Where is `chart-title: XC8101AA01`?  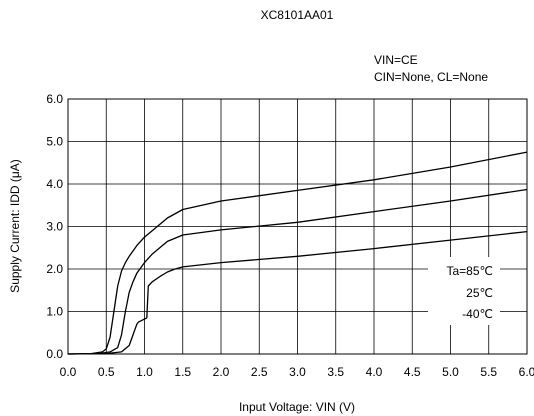 chart-title: XC8101AA01 is located at coordinates (297, 15).